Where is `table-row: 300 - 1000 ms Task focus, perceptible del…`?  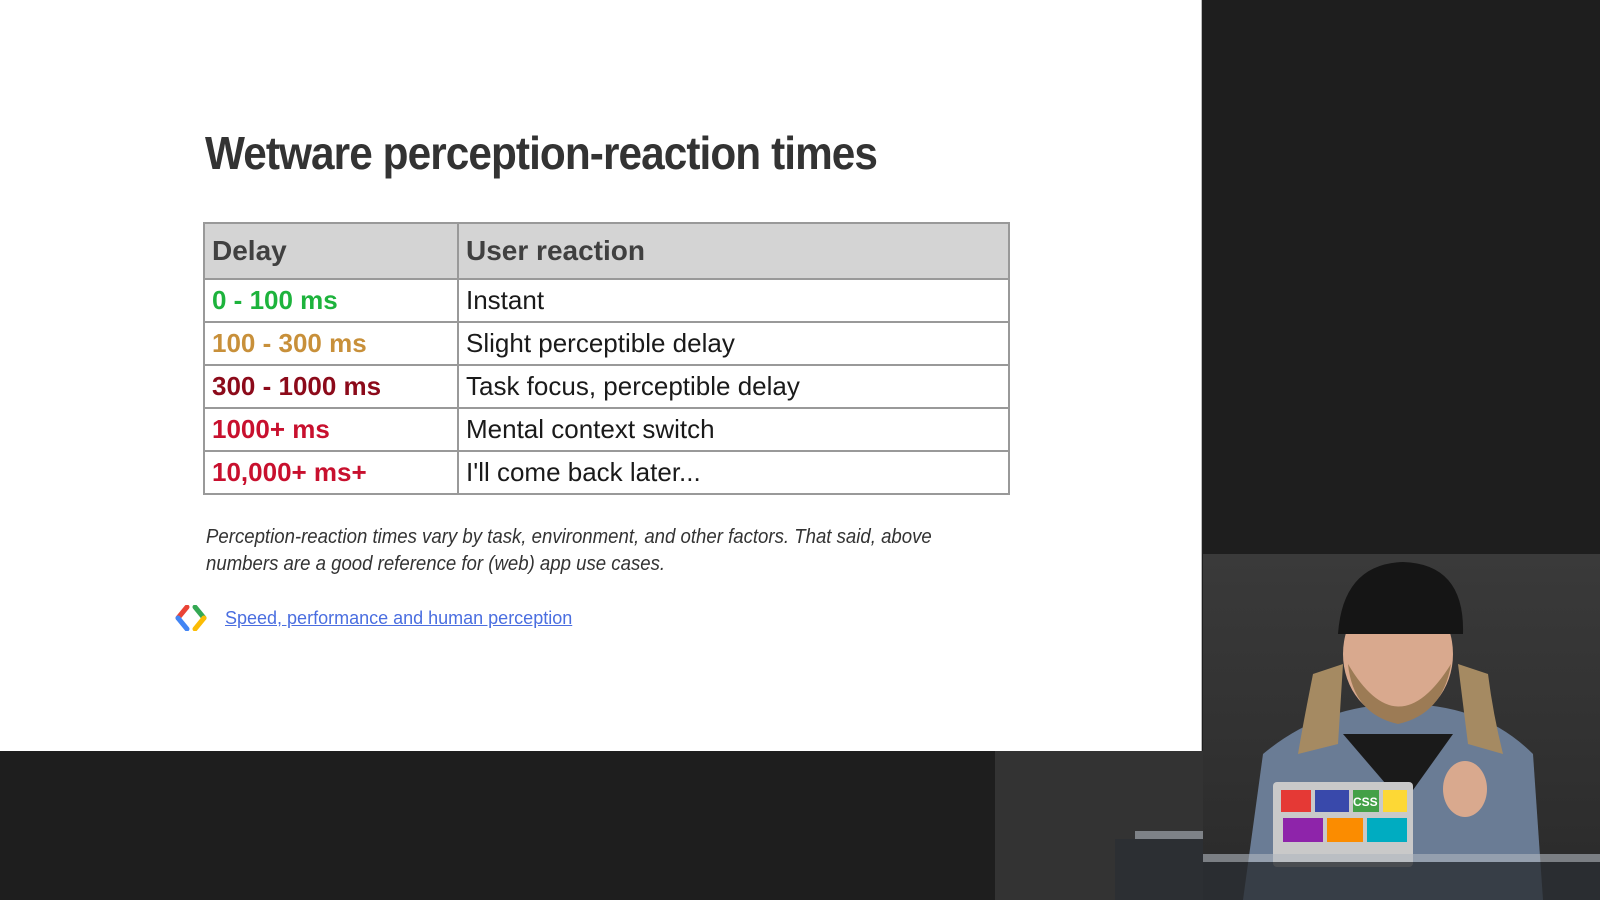 table-row: 300 - 1000 ms Task focus, perceptible del… is located at coordinates (606, 386).